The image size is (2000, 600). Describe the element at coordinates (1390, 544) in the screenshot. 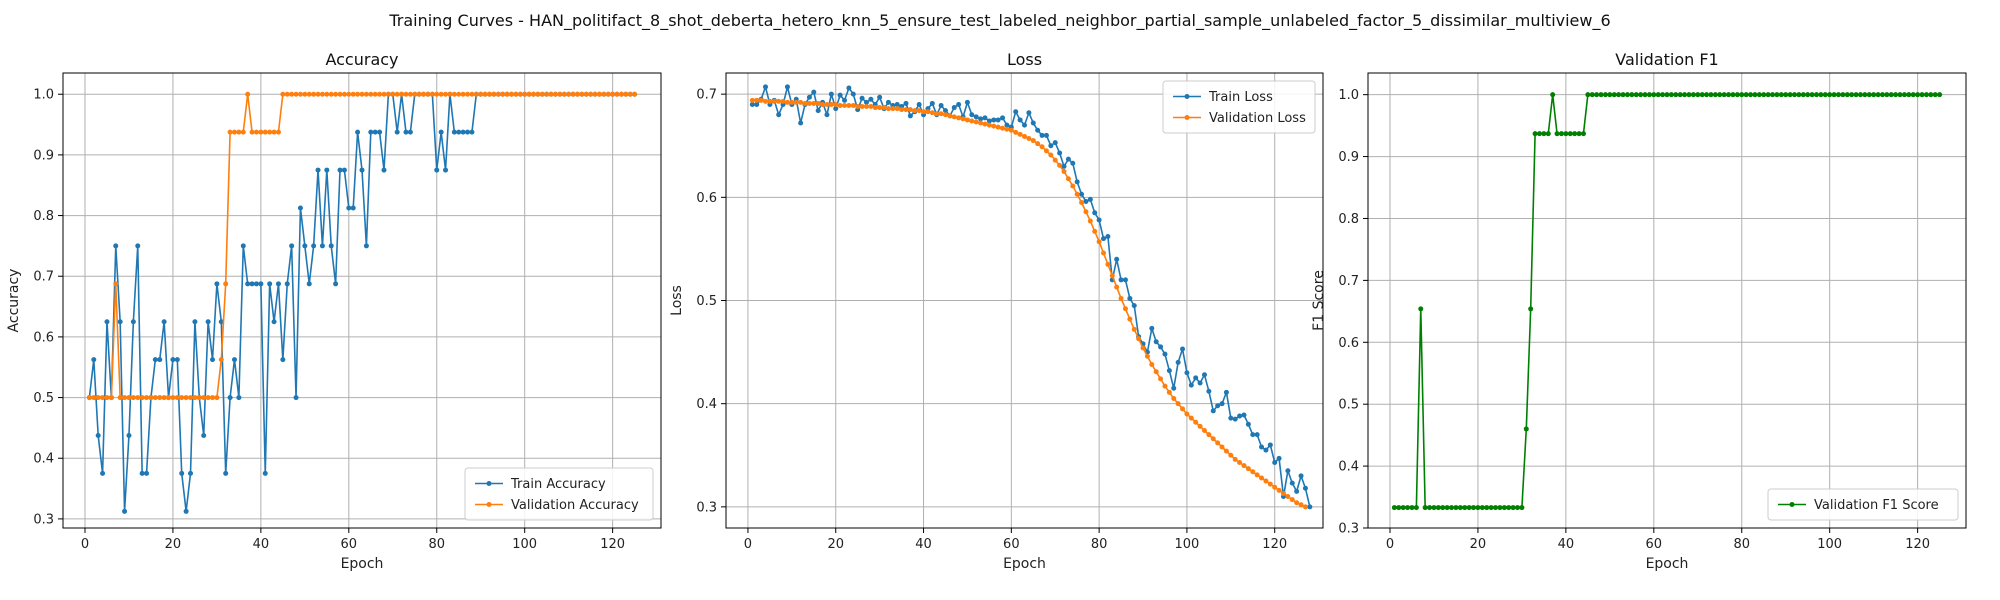

I see `x-tick-label: 0` at that location.